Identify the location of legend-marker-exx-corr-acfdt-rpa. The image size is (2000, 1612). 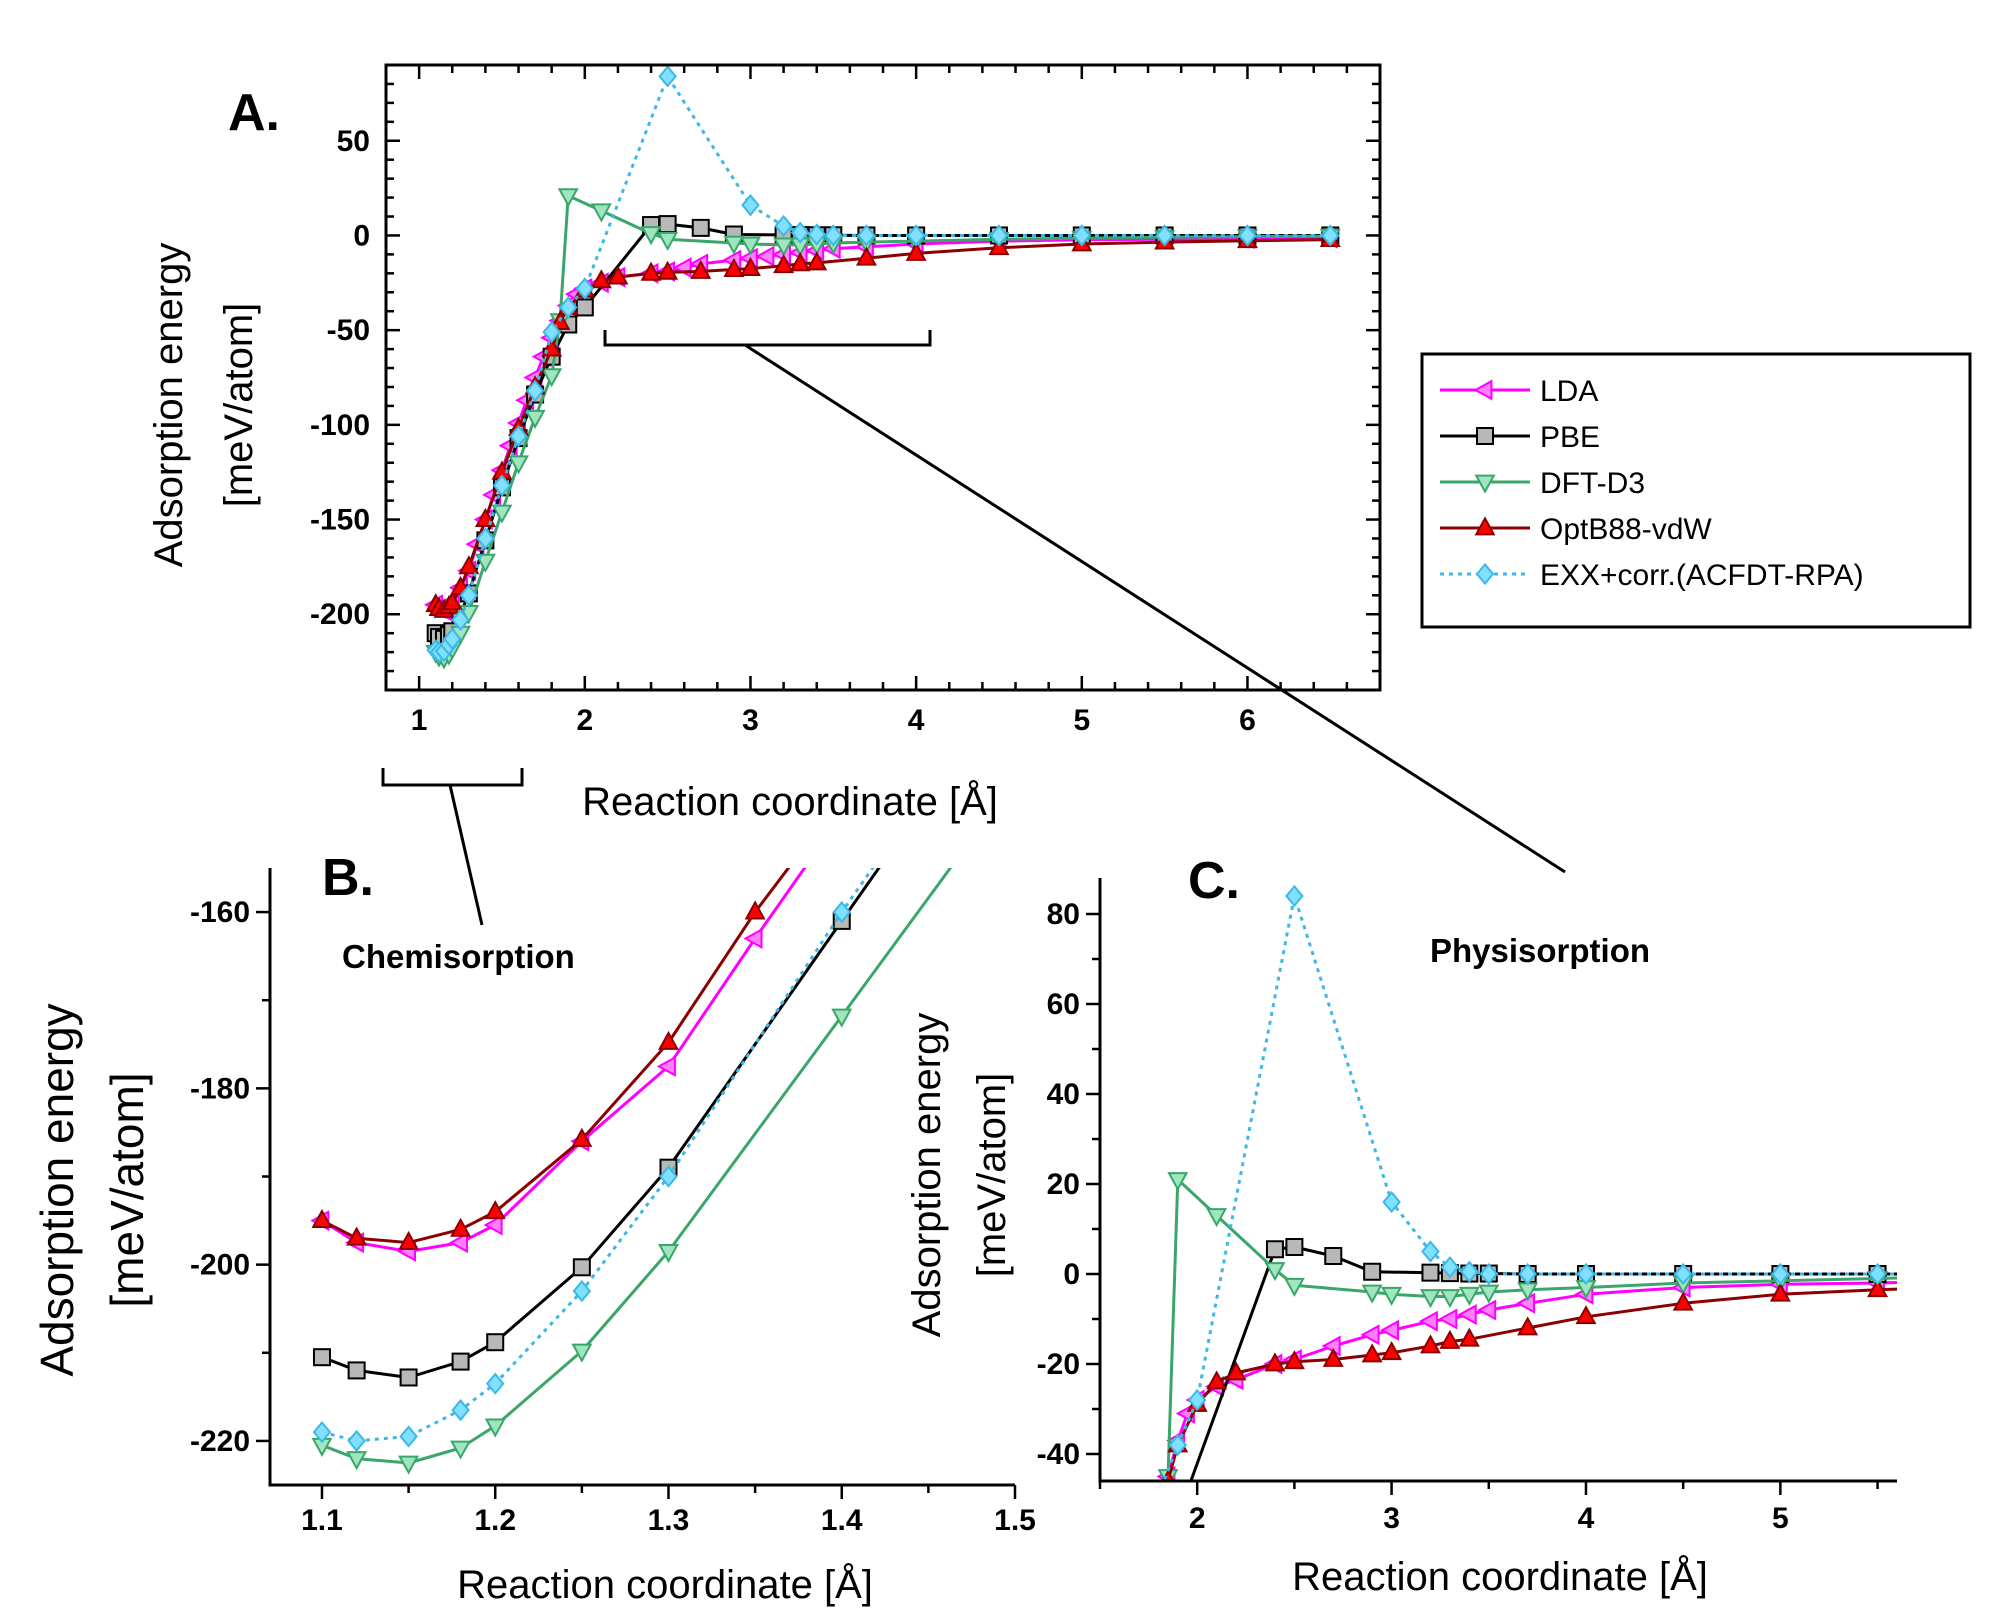
(1485, 574).